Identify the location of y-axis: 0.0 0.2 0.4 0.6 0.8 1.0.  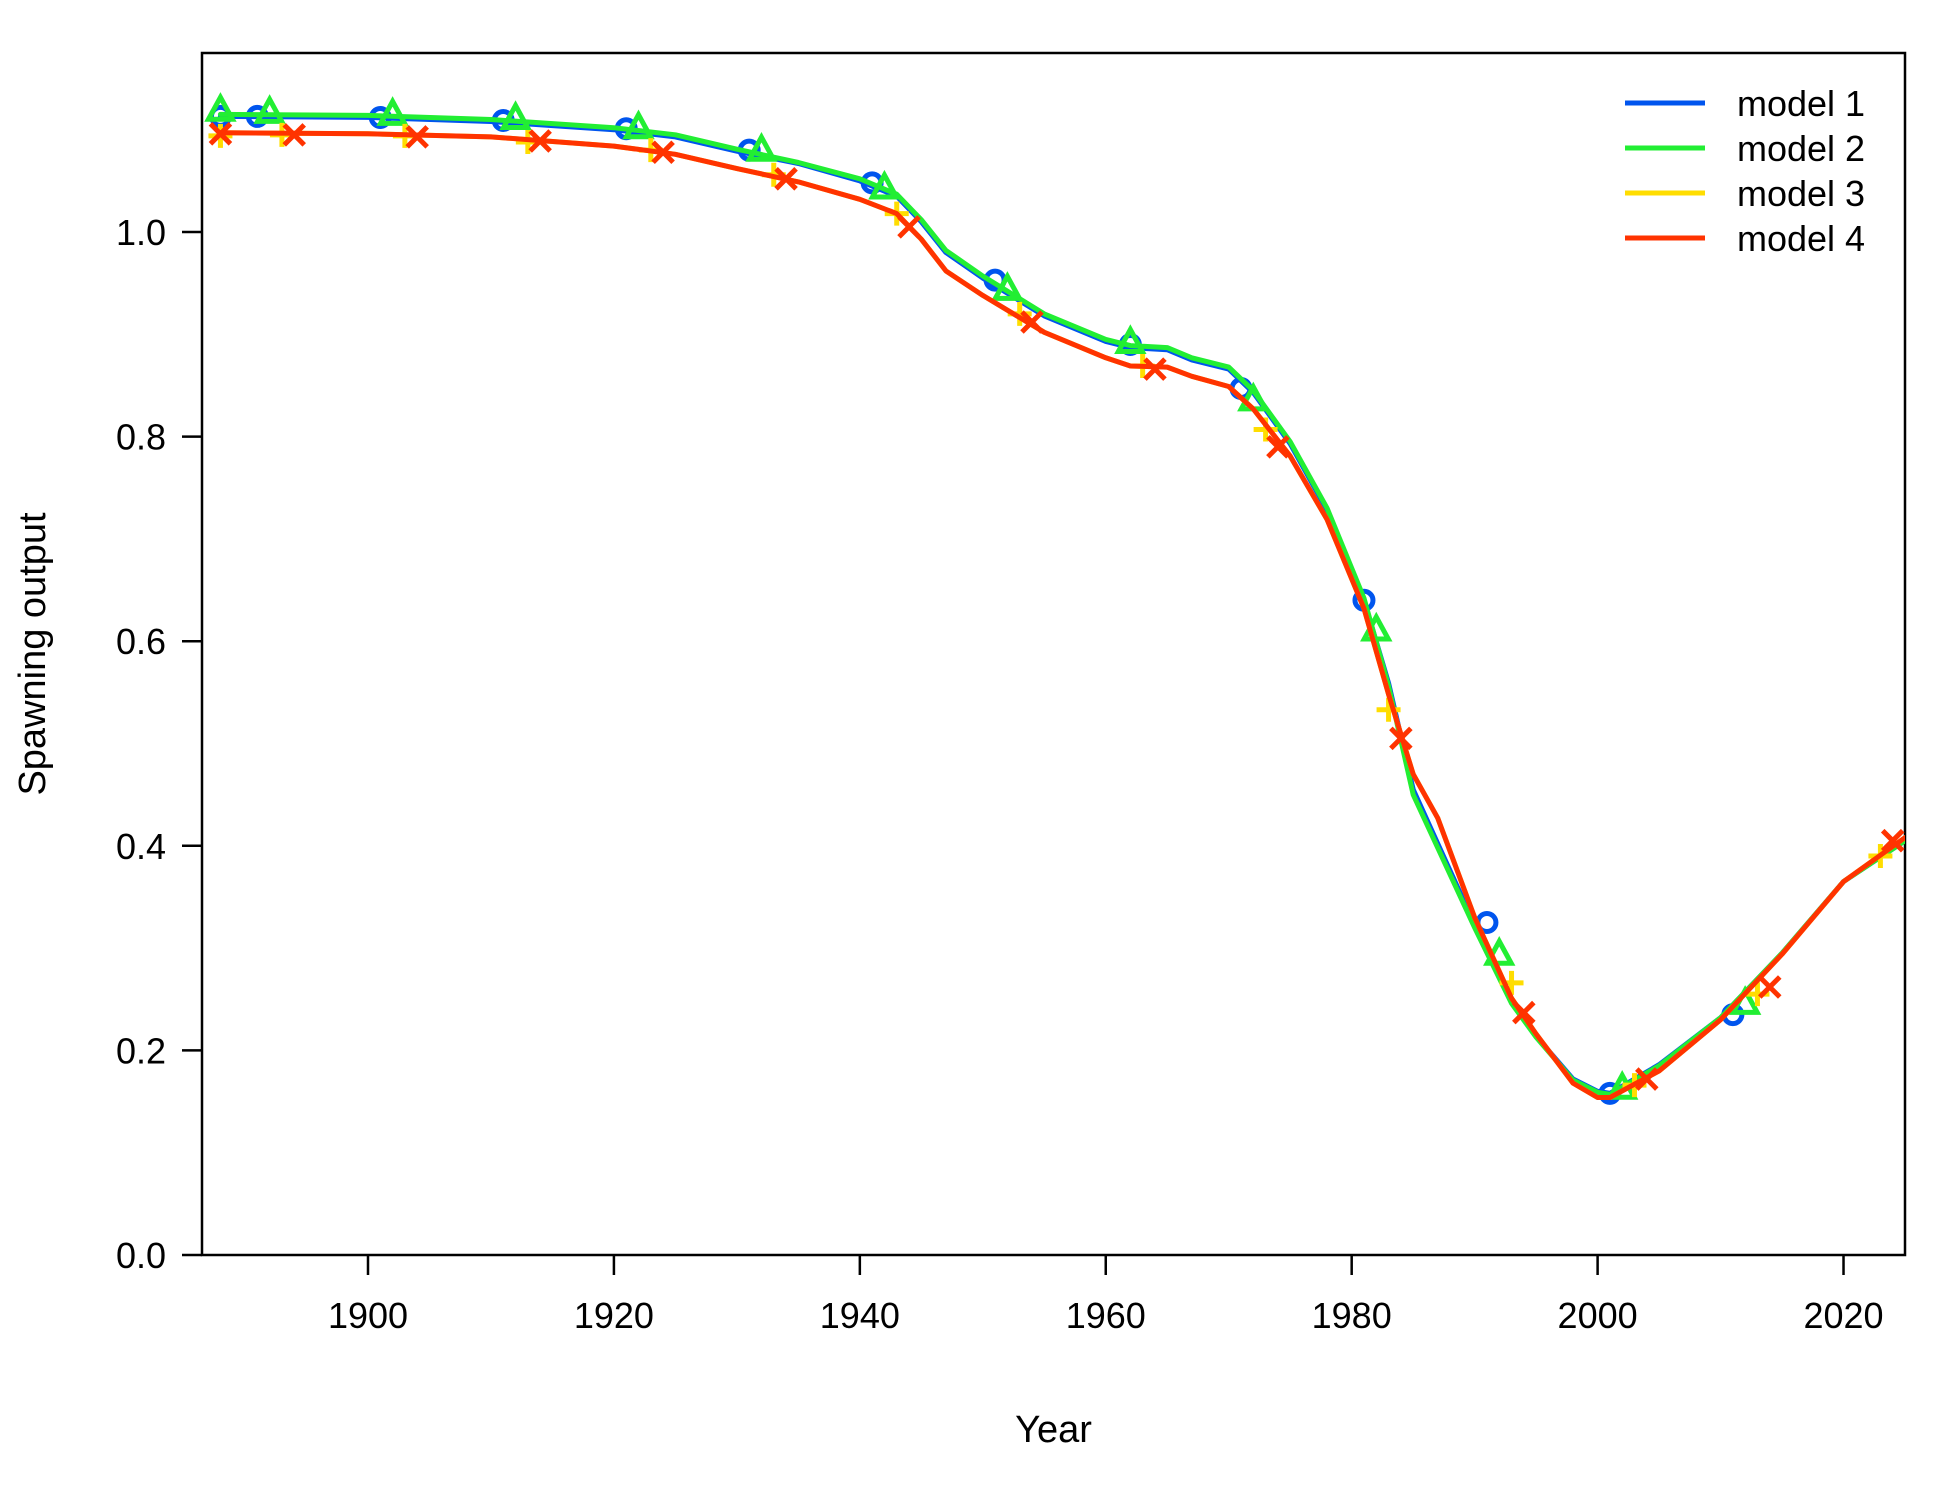
(159, 744).